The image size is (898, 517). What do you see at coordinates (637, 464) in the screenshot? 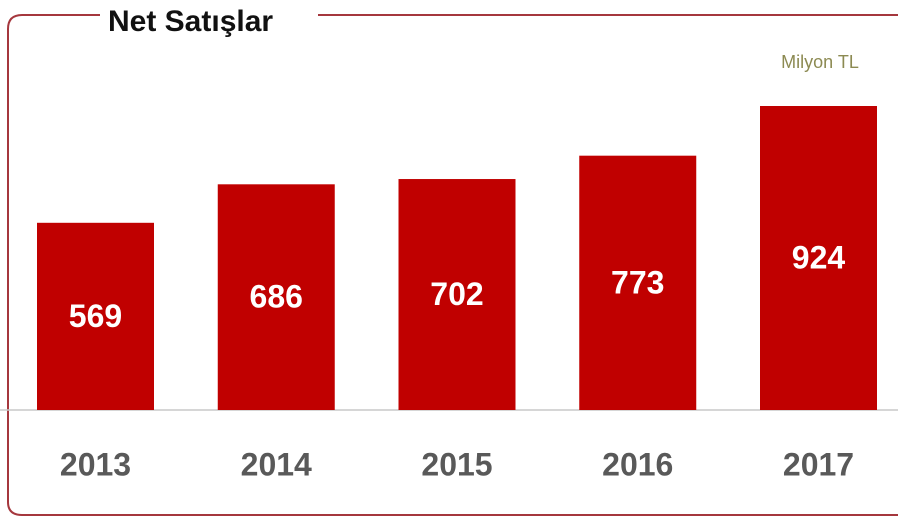
I see `x-tick-label: 2016` at bounding box center [637, 464].